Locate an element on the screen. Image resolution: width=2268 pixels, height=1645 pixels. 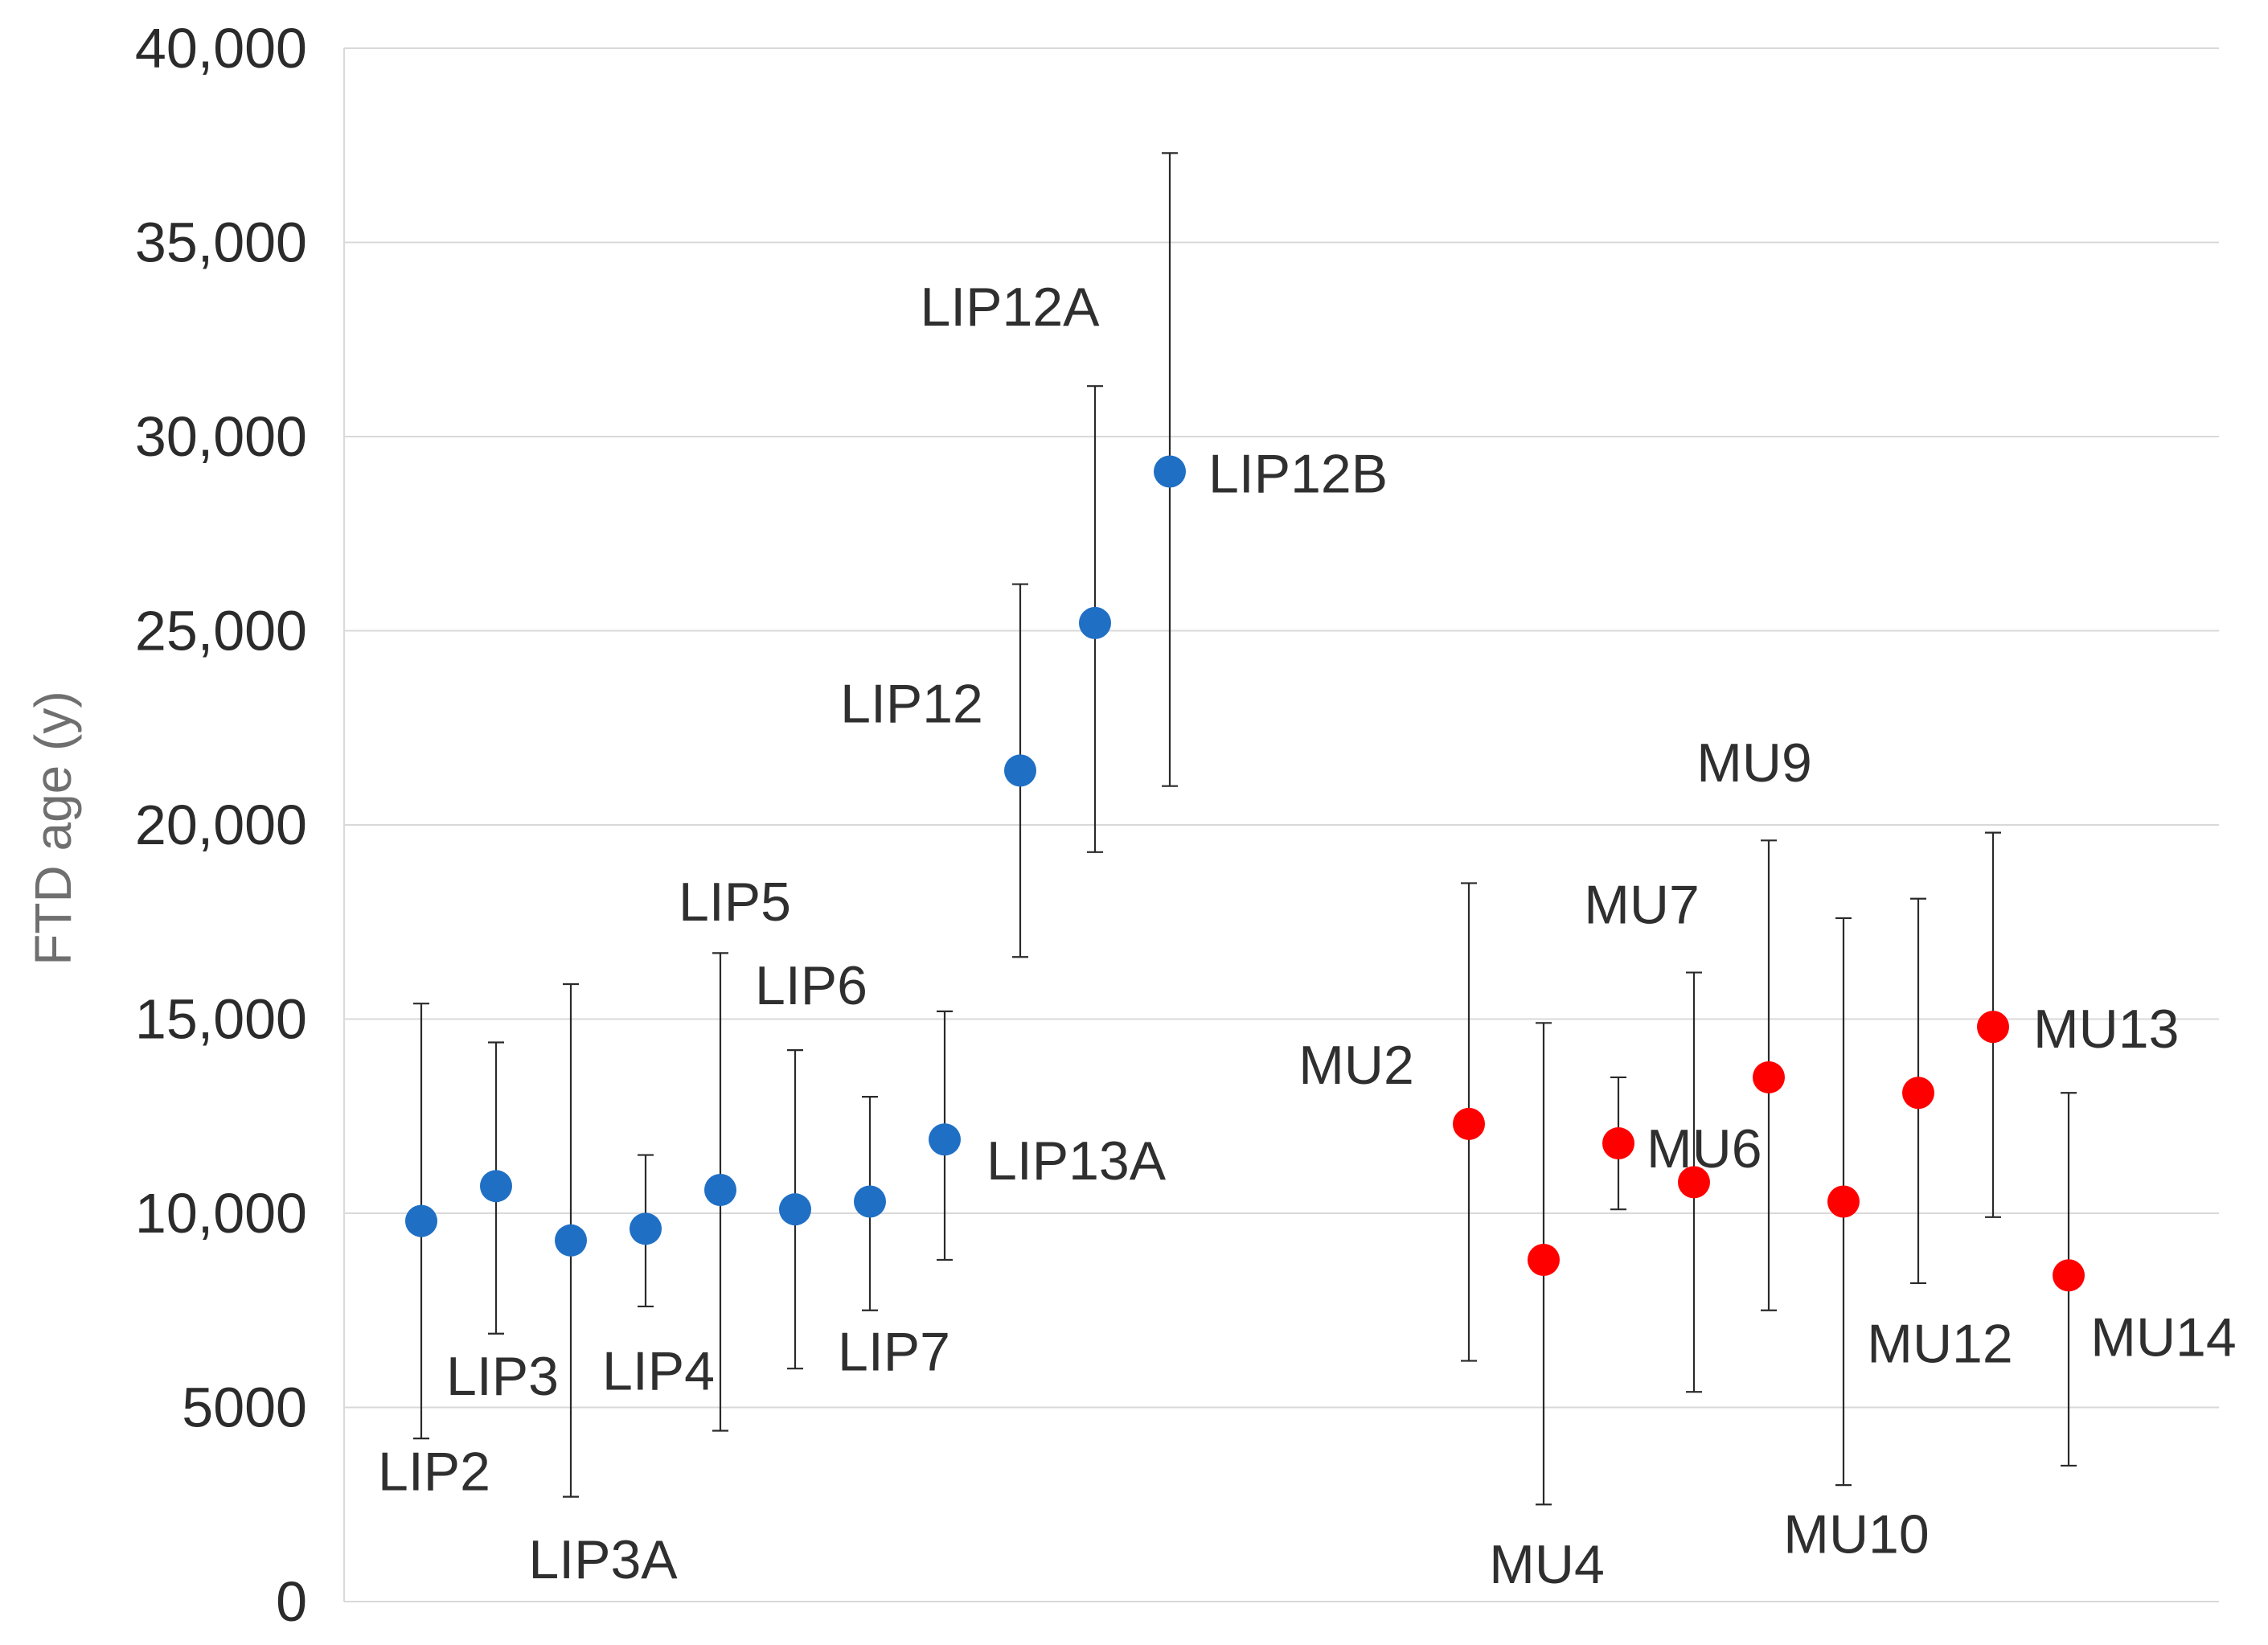
point-label-mu12: MU12 is located at coordinates (1940, 1343).